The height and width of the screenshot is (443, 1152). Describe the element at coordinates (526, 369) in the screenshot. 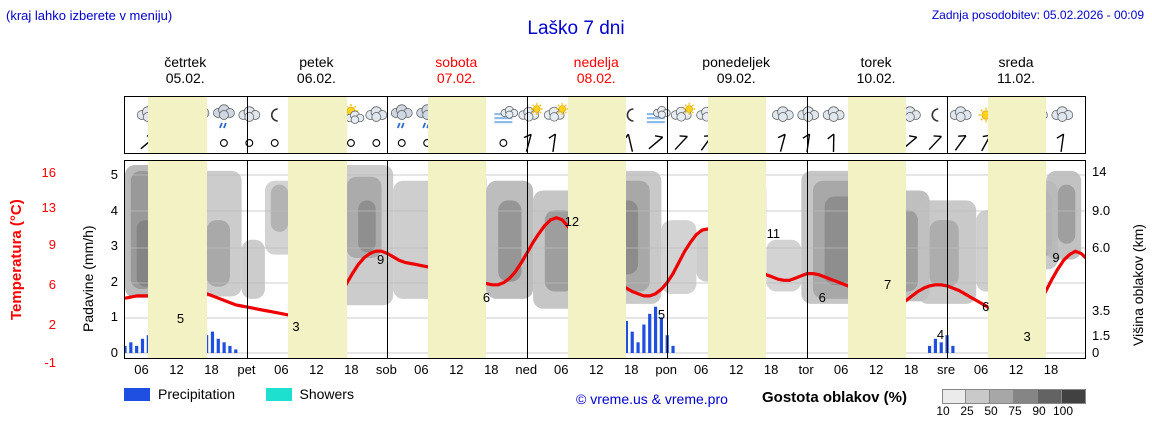

I see `time-tick: ned` at that location.